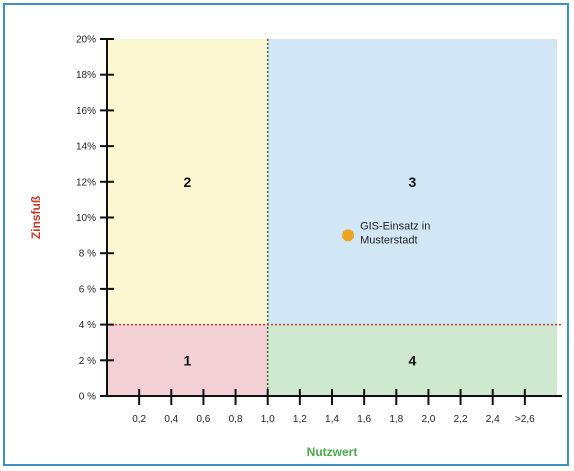  I want to click on y-tick-label: 6 %, so click(87, 289).